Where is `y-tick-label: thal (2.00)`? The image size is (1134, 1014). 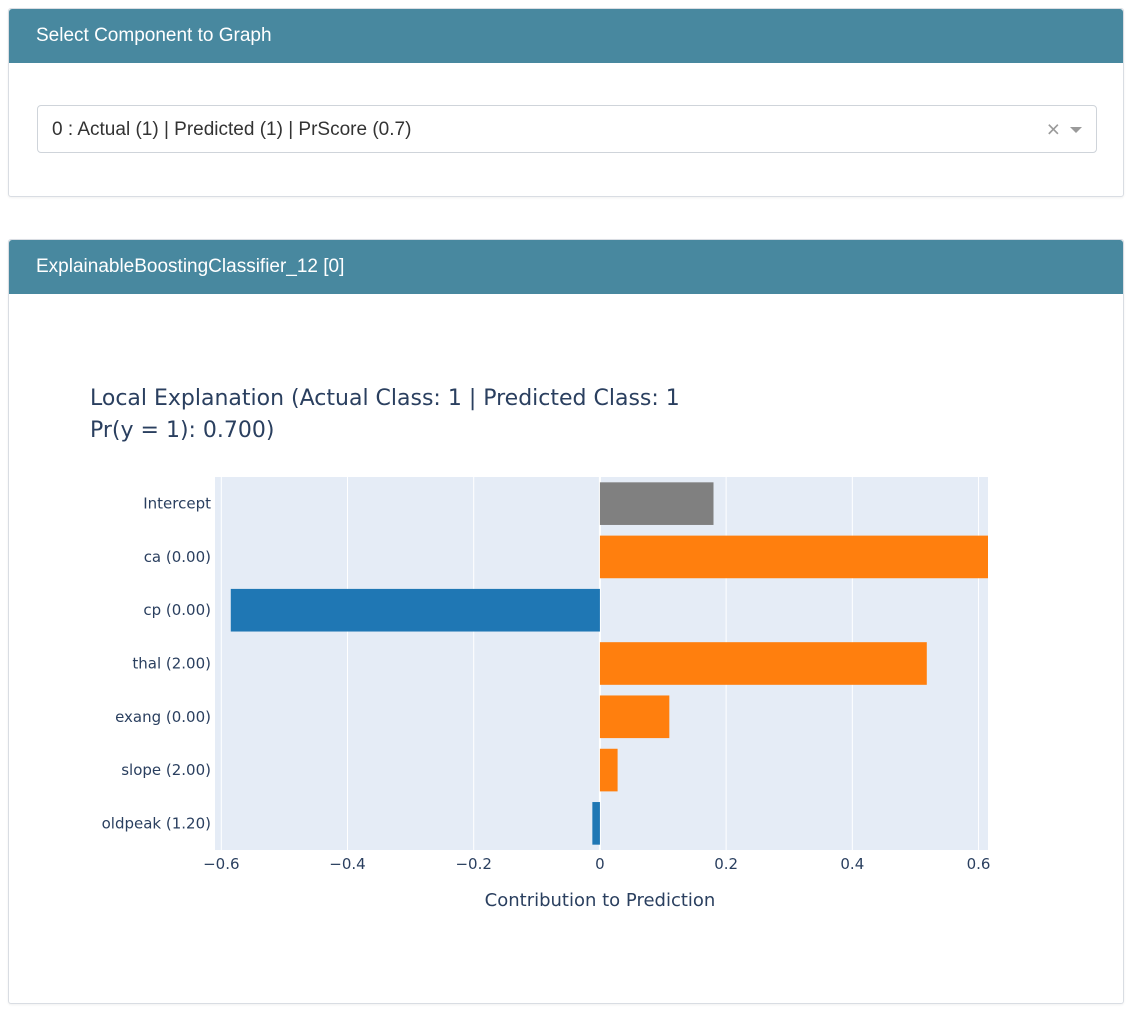
y-tick-label: thal (2.00) is located at coordinates (171, 664).